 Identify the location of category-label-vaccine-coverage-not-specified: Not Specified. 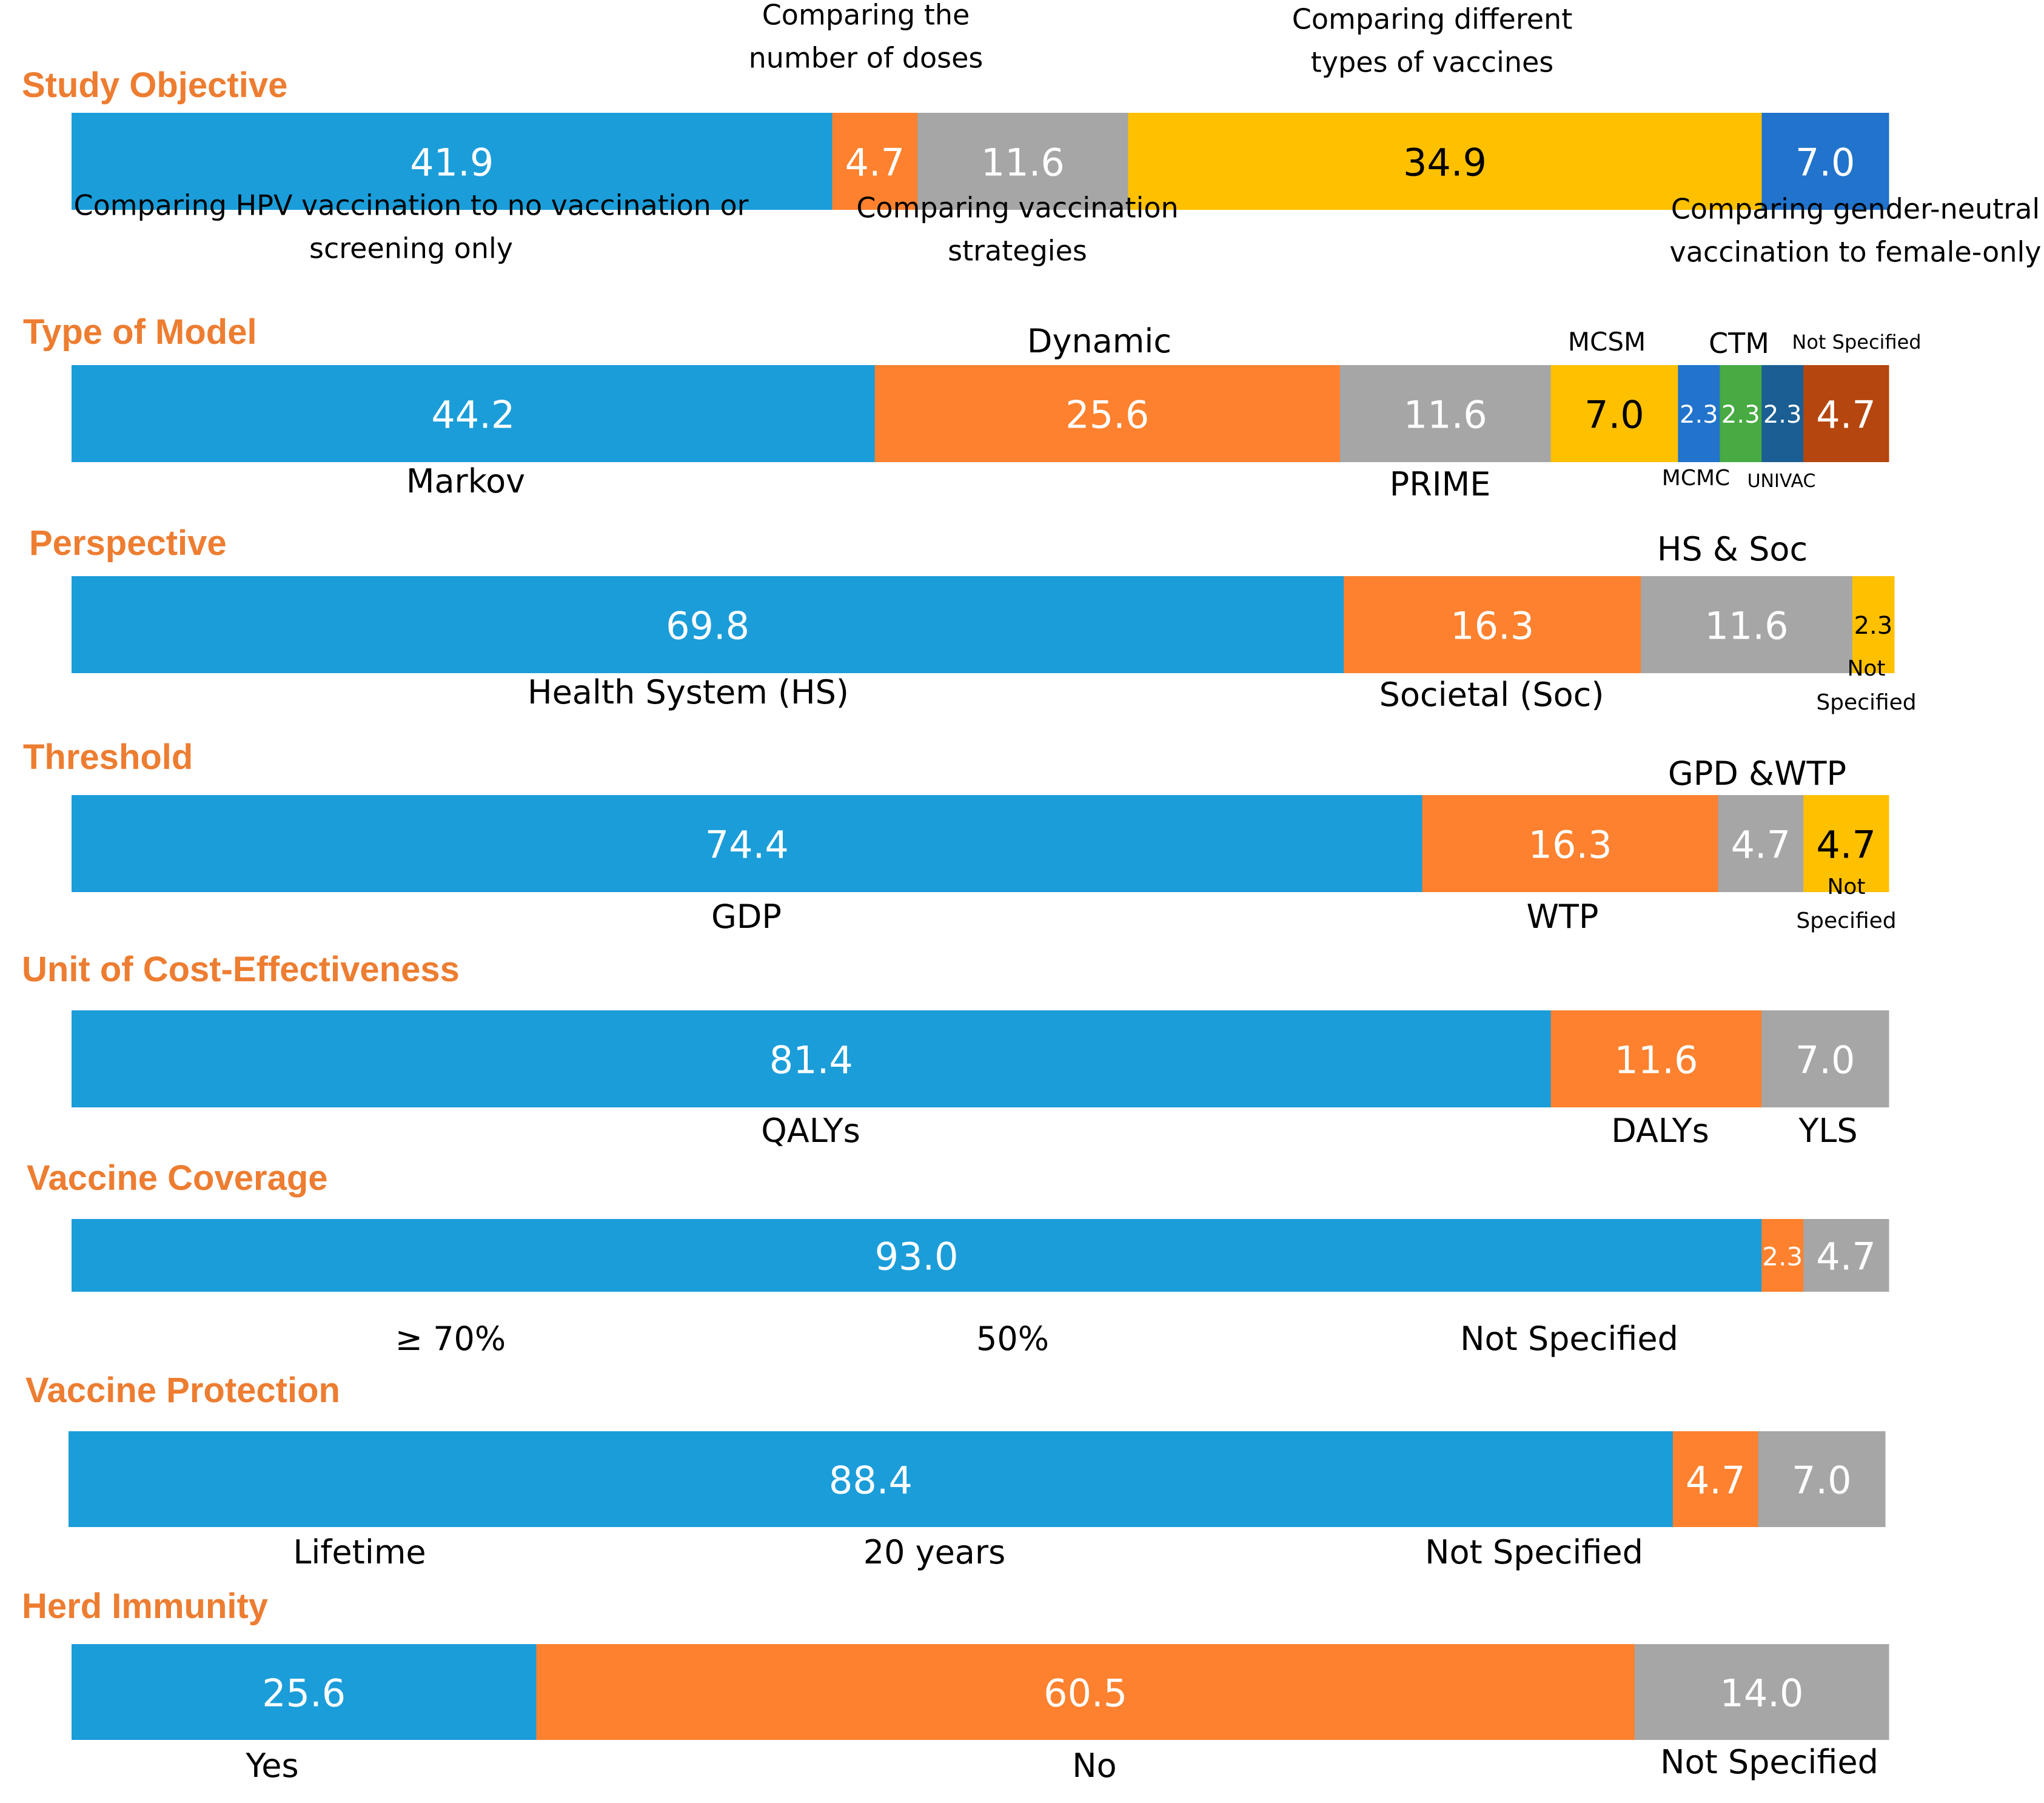
(1569, 1339).